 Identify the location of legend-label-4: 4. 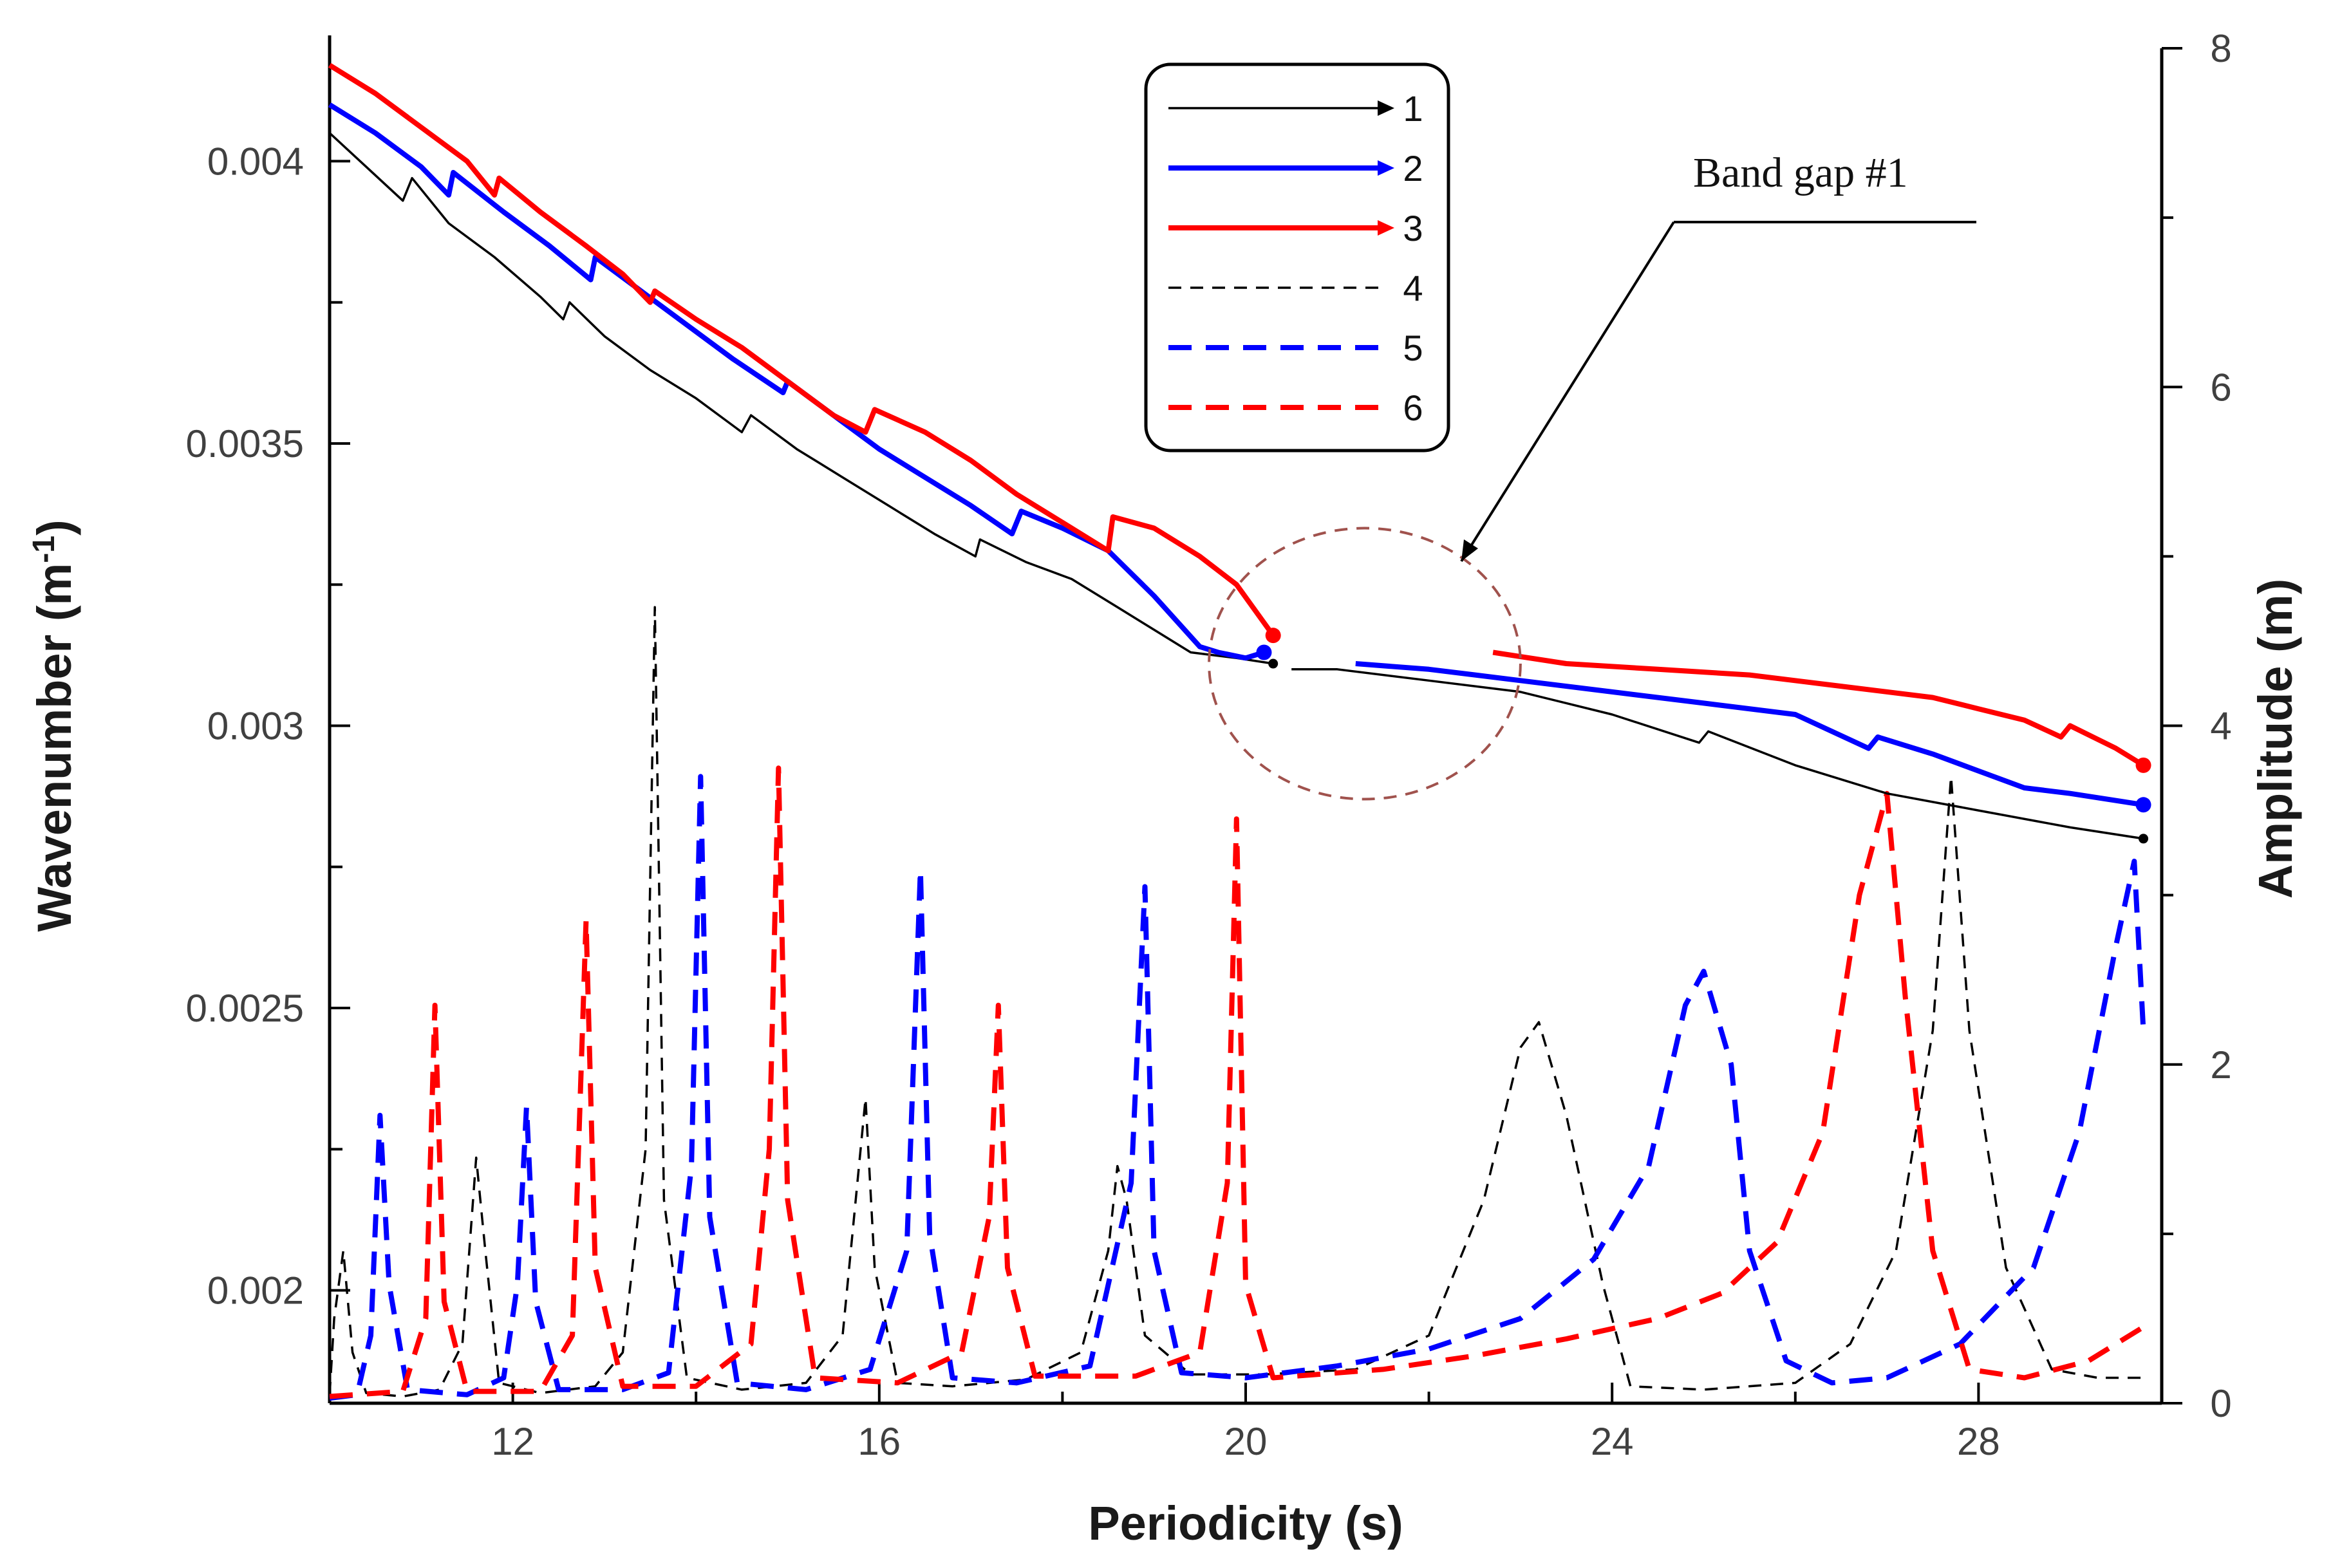
(1413, 288).